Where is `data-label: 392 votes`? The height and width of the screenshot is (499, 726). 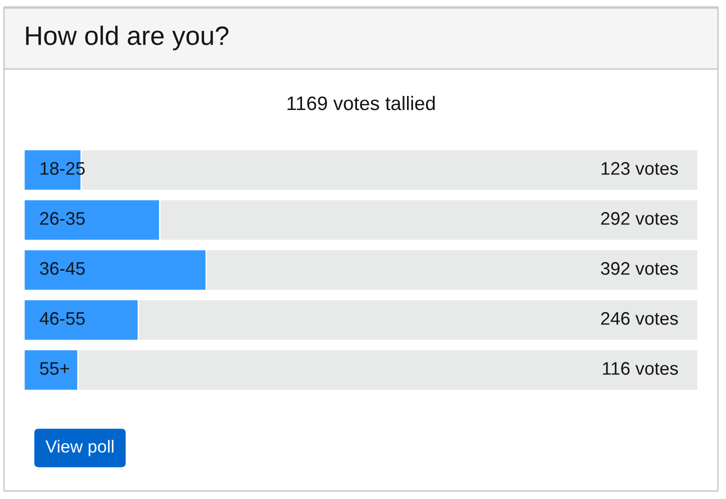 data-label: 392 votes is located at coordinates (639, 268).